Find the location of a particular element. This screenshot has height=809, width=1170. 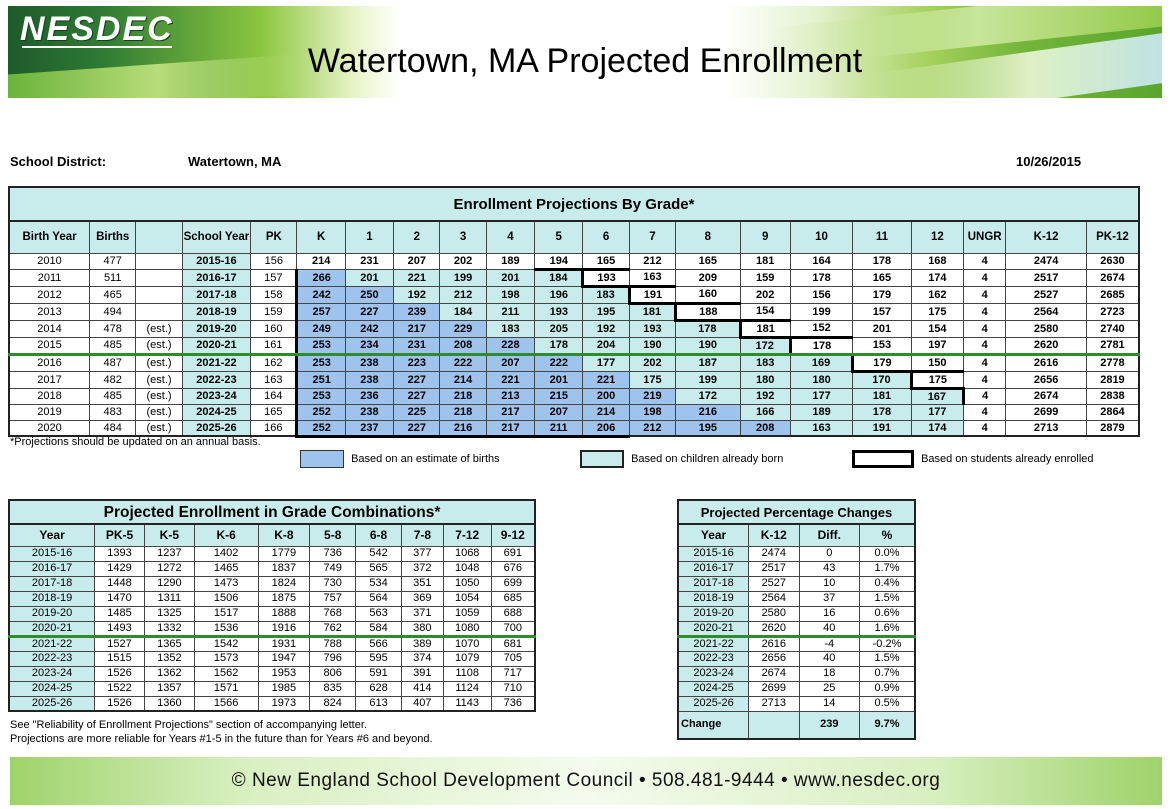

table-cell: 2015 is located at coordinates (49, 346).